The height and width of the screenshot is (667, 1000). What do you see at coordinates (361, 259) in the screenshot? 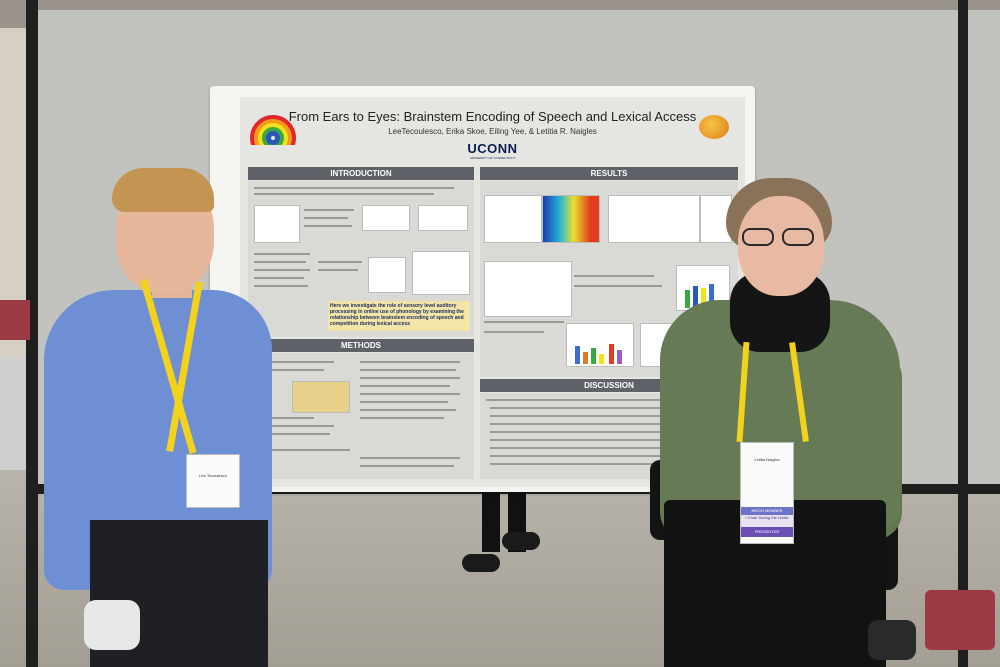
I see `introduction-body` at bounding box center [361, 259].